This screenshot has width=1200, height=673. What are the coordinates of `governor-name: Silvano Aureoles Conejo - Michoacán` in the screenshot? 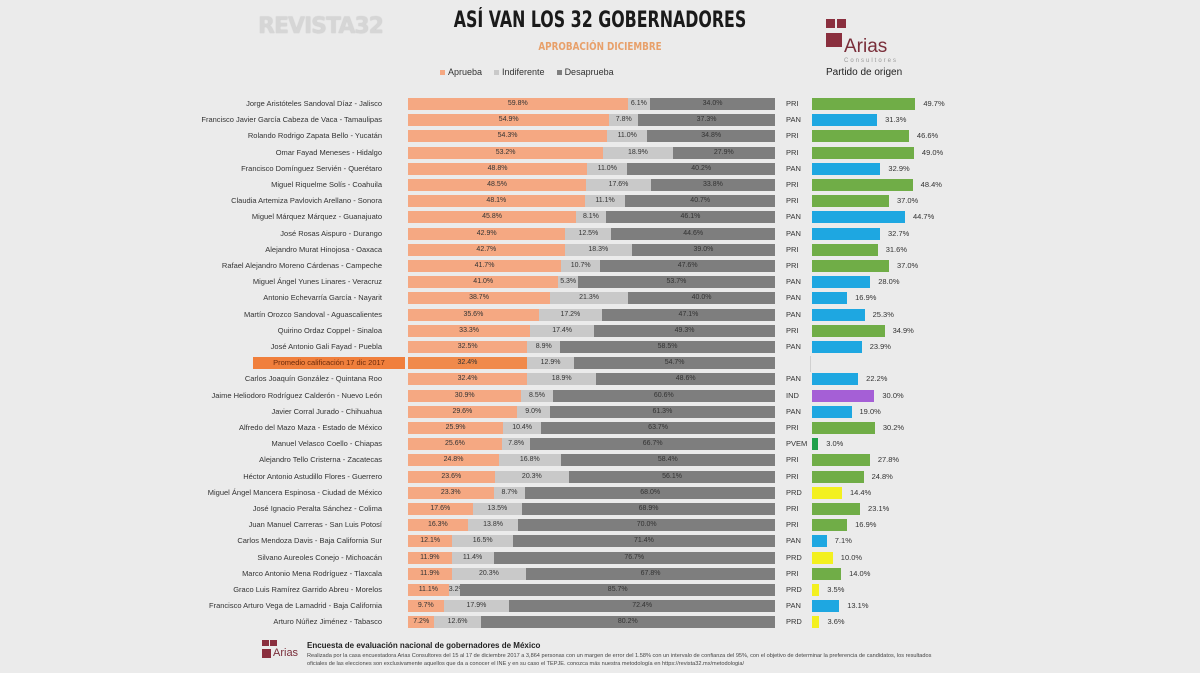 It's located at (319, 557).